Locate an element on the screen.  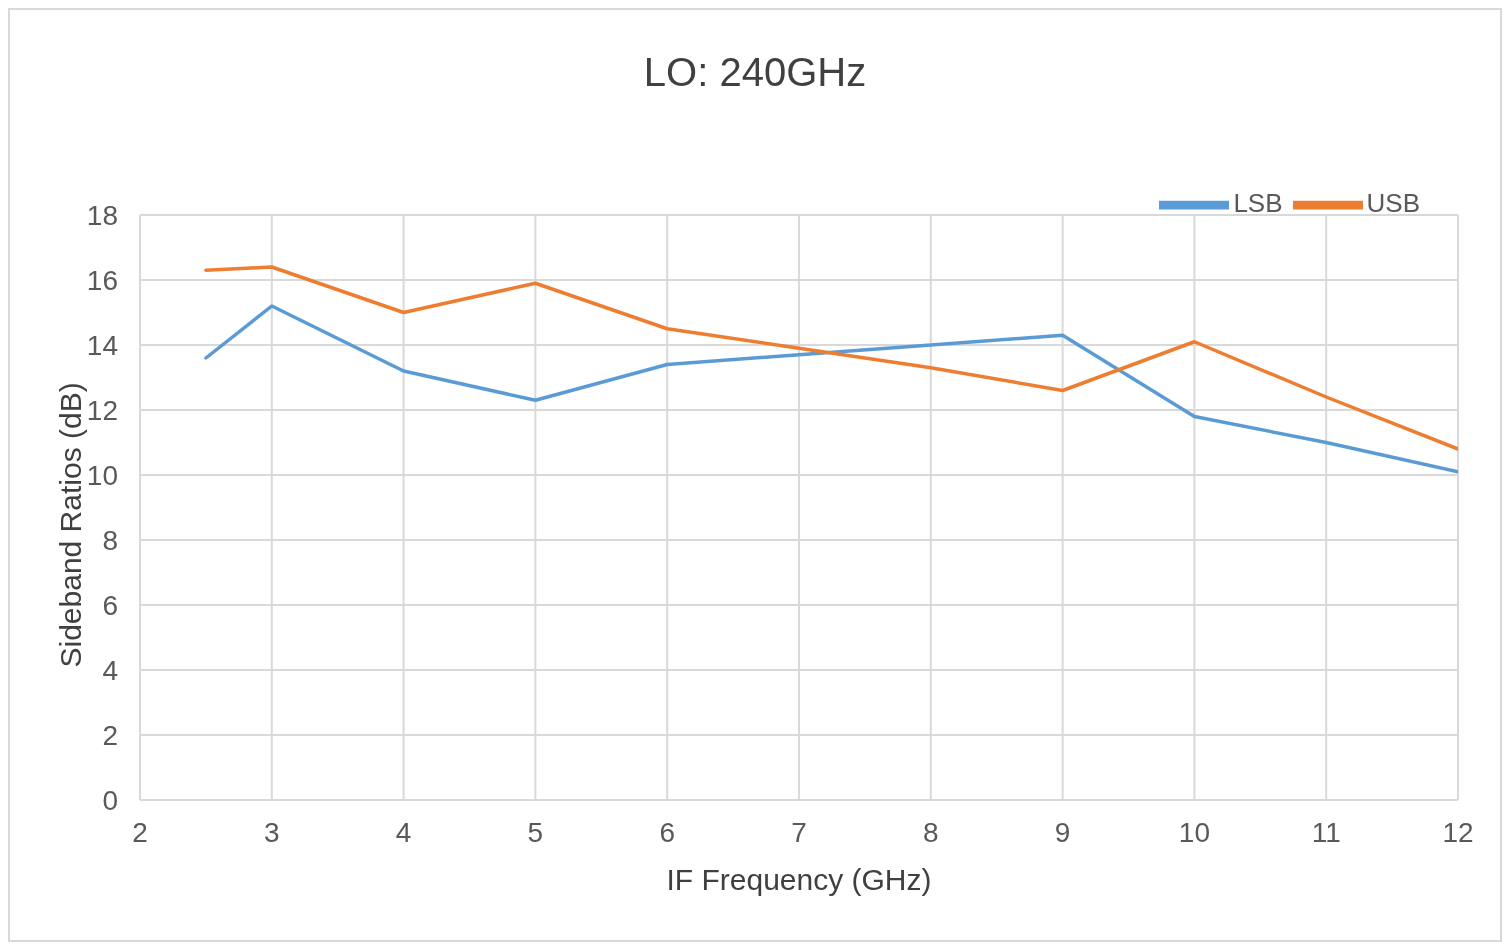
chart-title: LO: 240GHz is located at coordinates (755, 72).